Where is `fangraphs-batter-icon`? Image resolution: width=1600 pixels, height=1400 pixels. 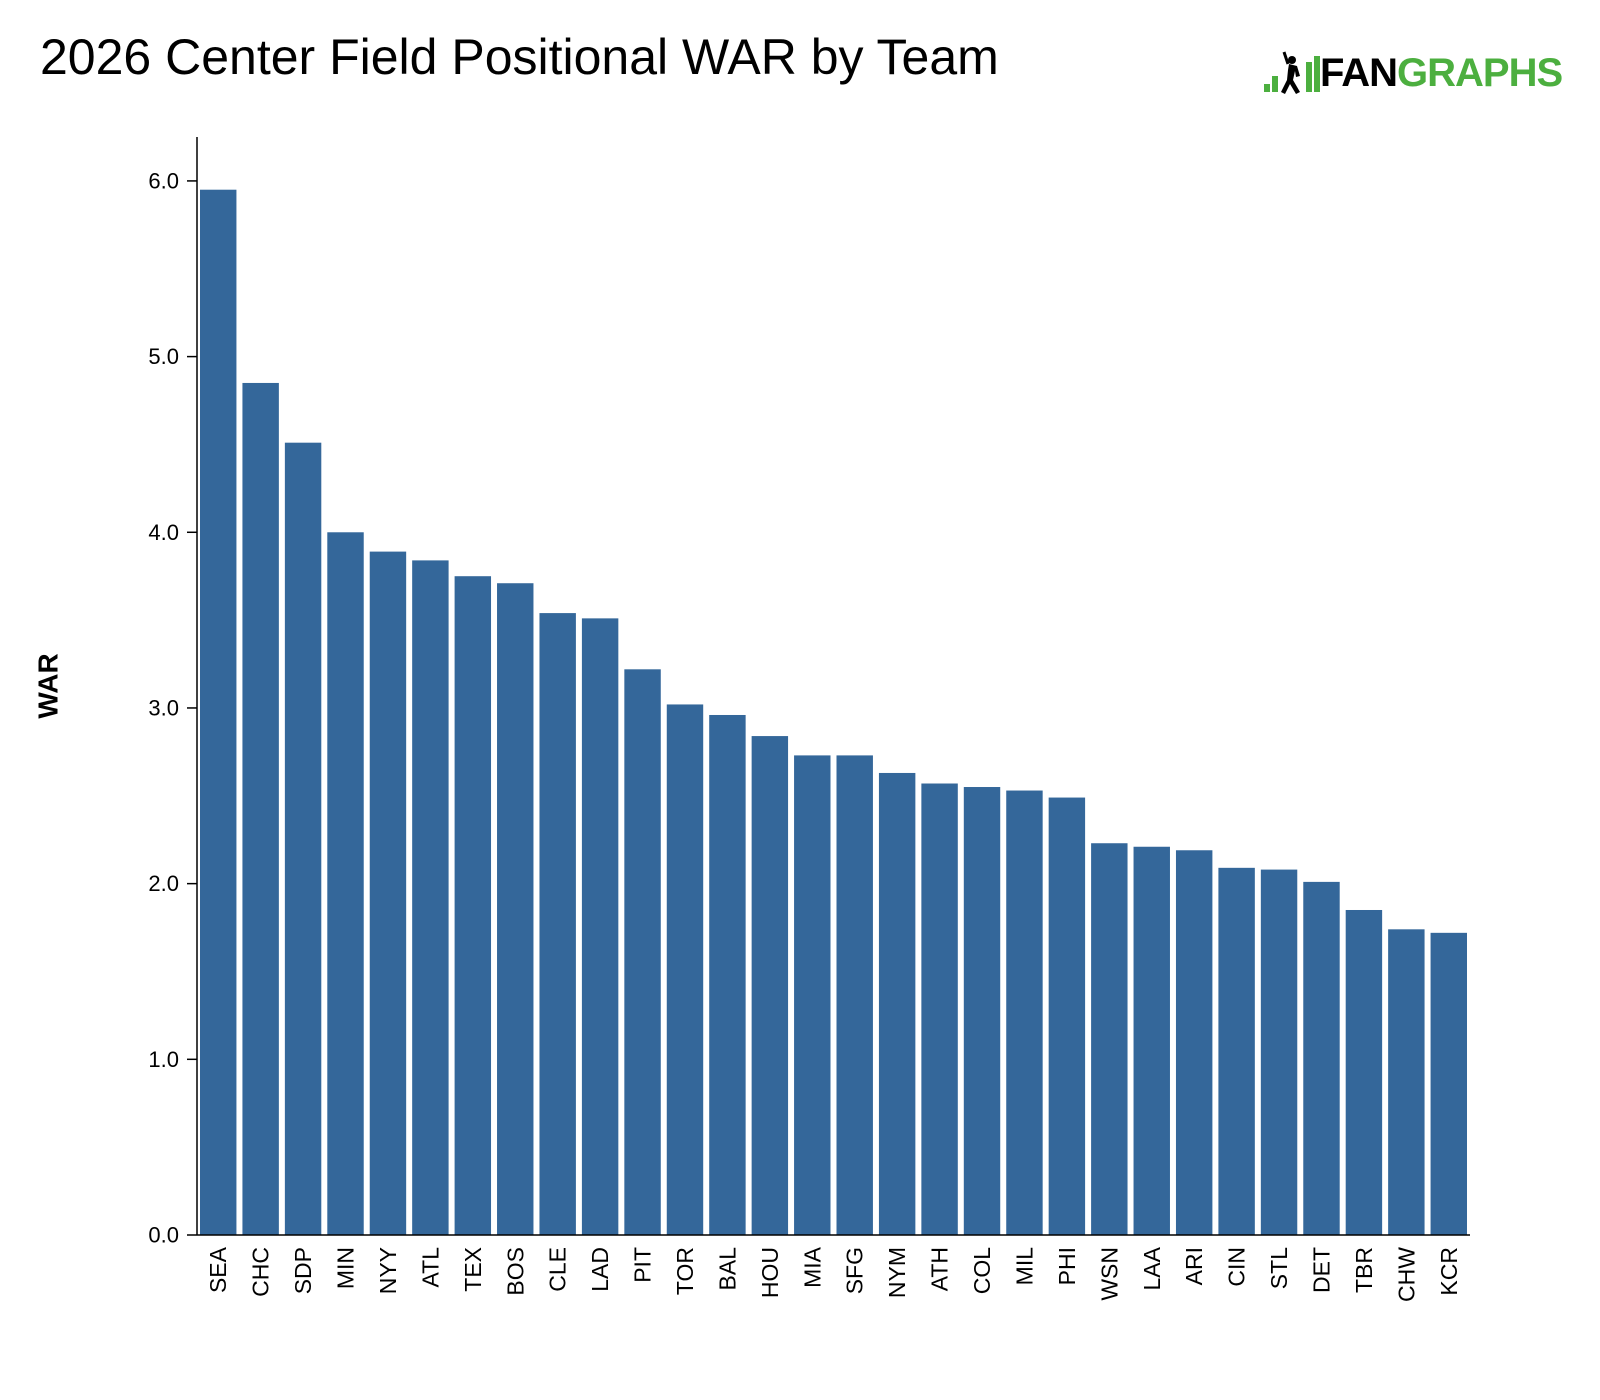
fangraphs-batter-icon is located at coordinates (1292, 72).